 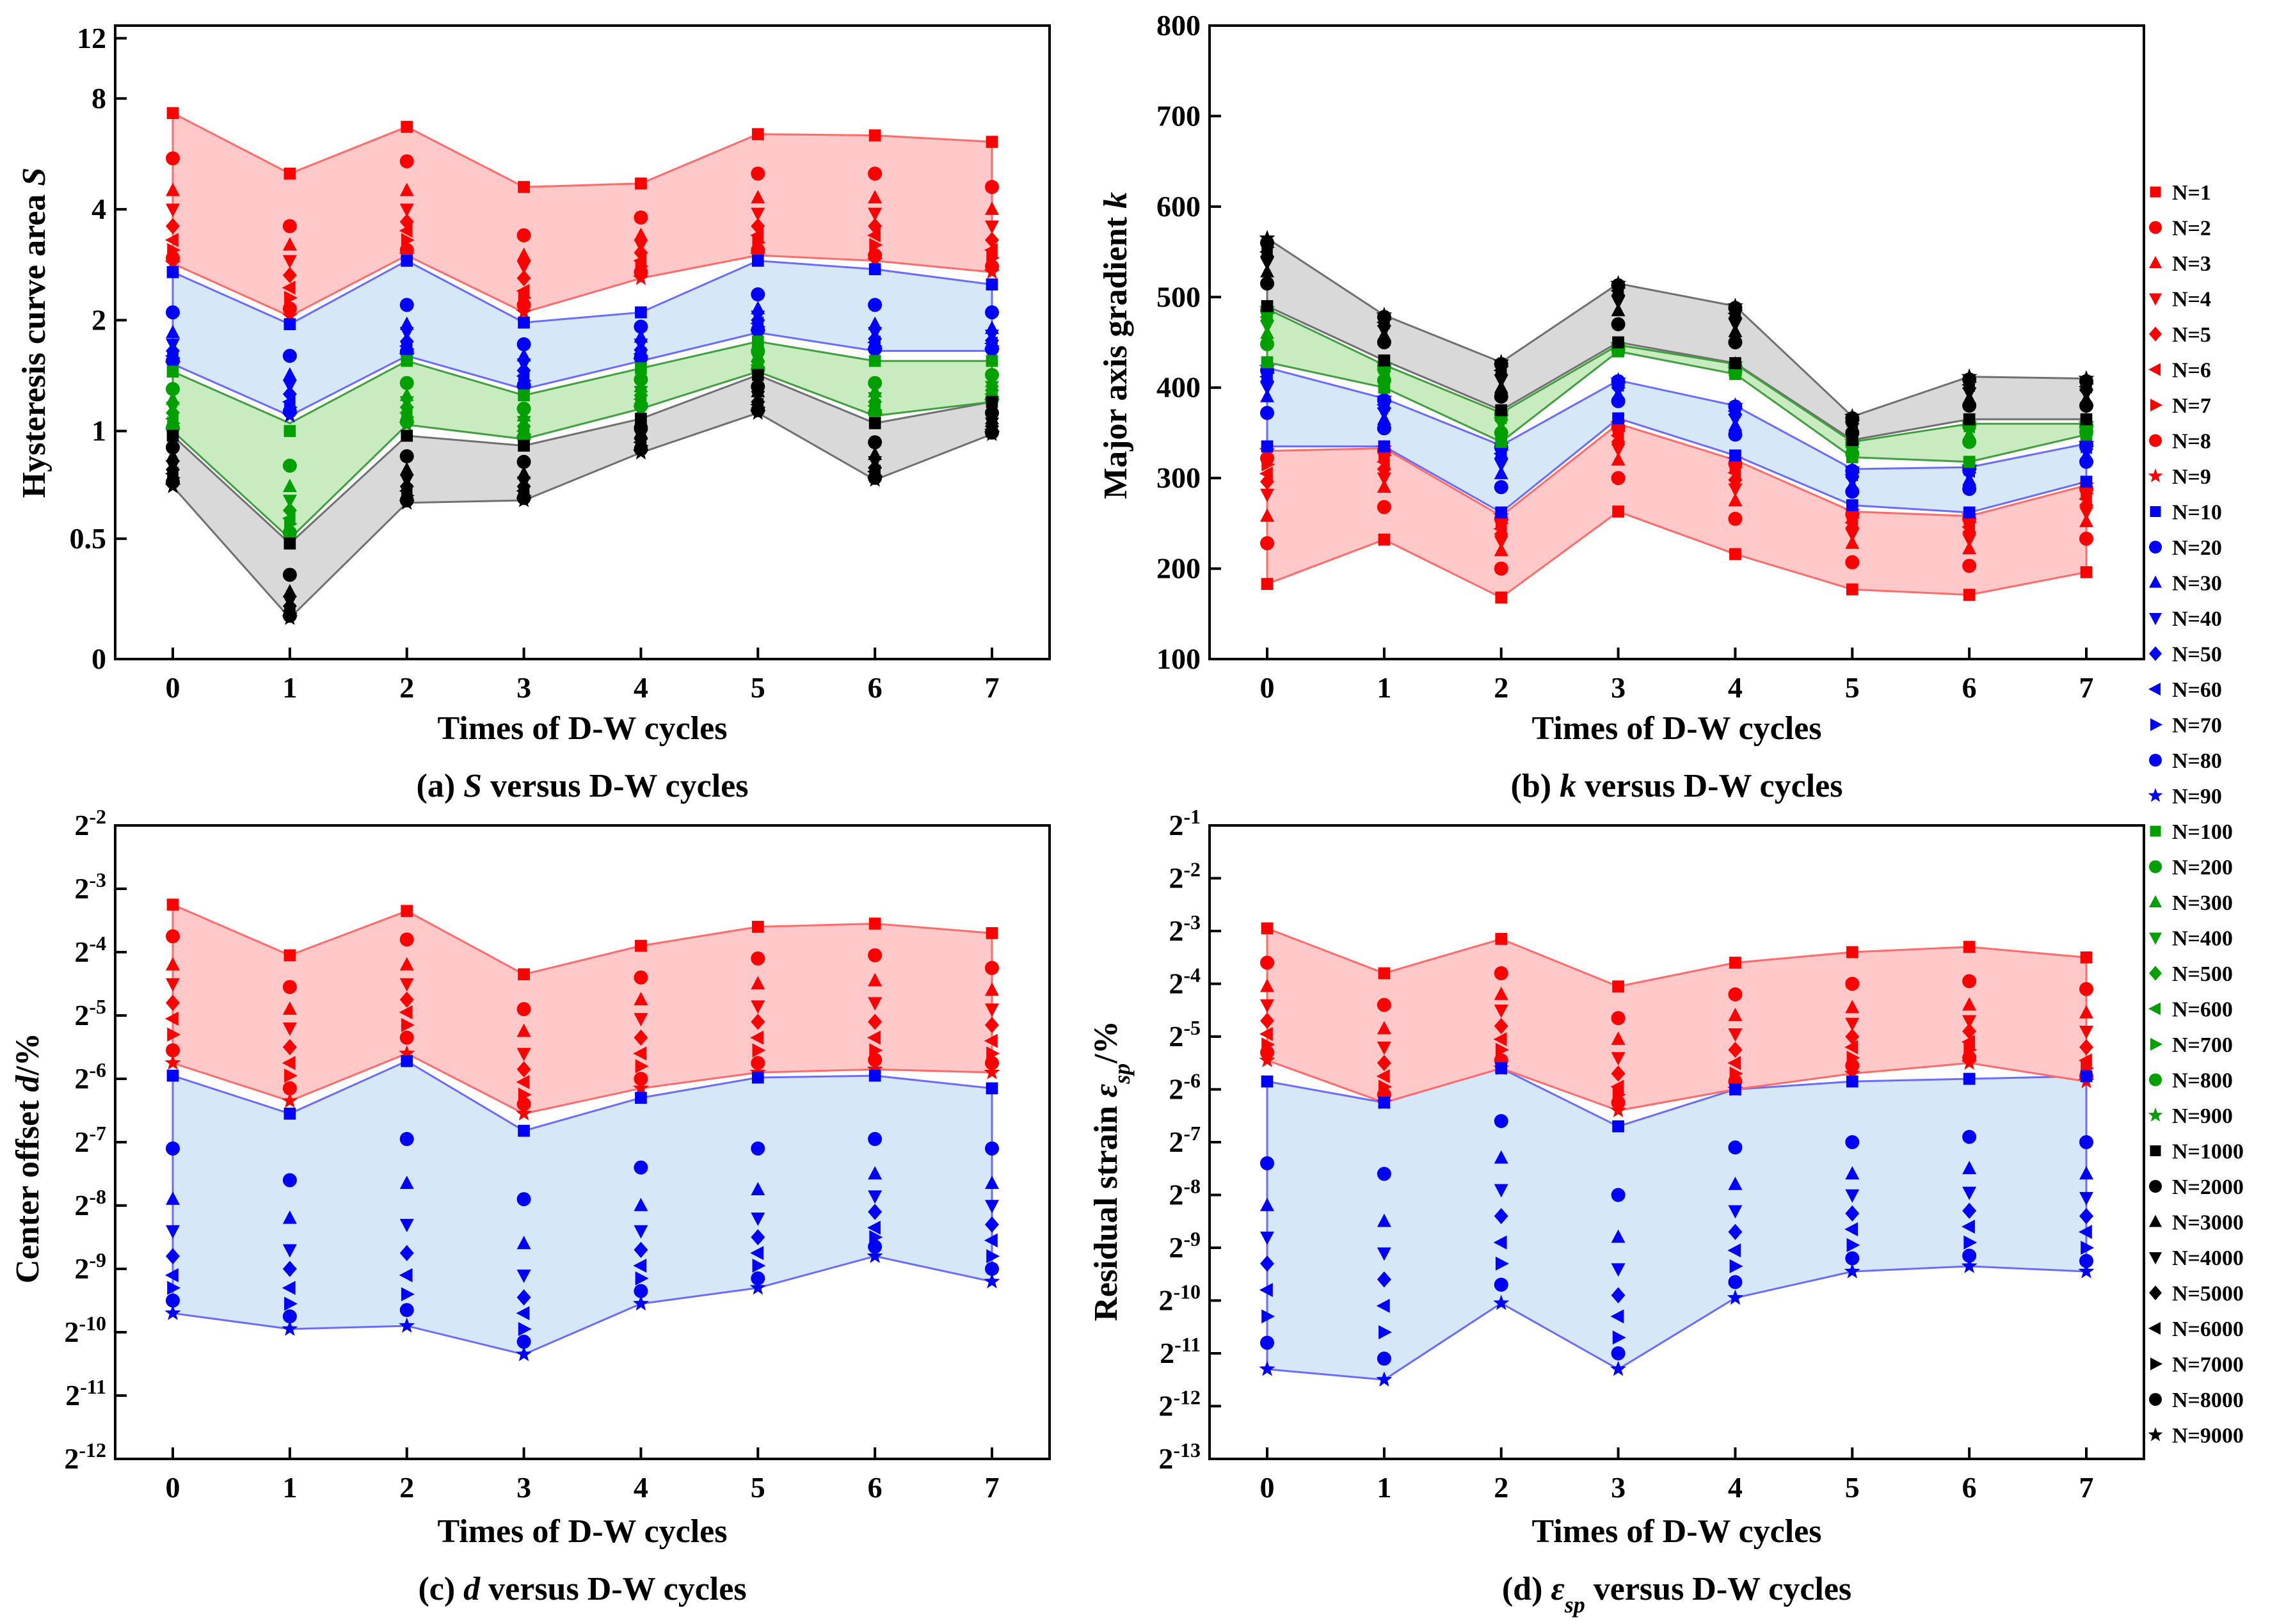 I want to click on point-d-g2-x0-m1, so click(x=1267, y=1081).